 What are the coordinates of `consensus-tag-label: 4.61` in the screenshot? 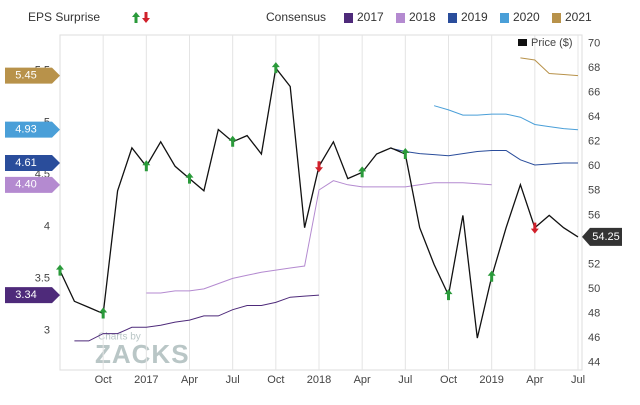 It's located at (25, 163).